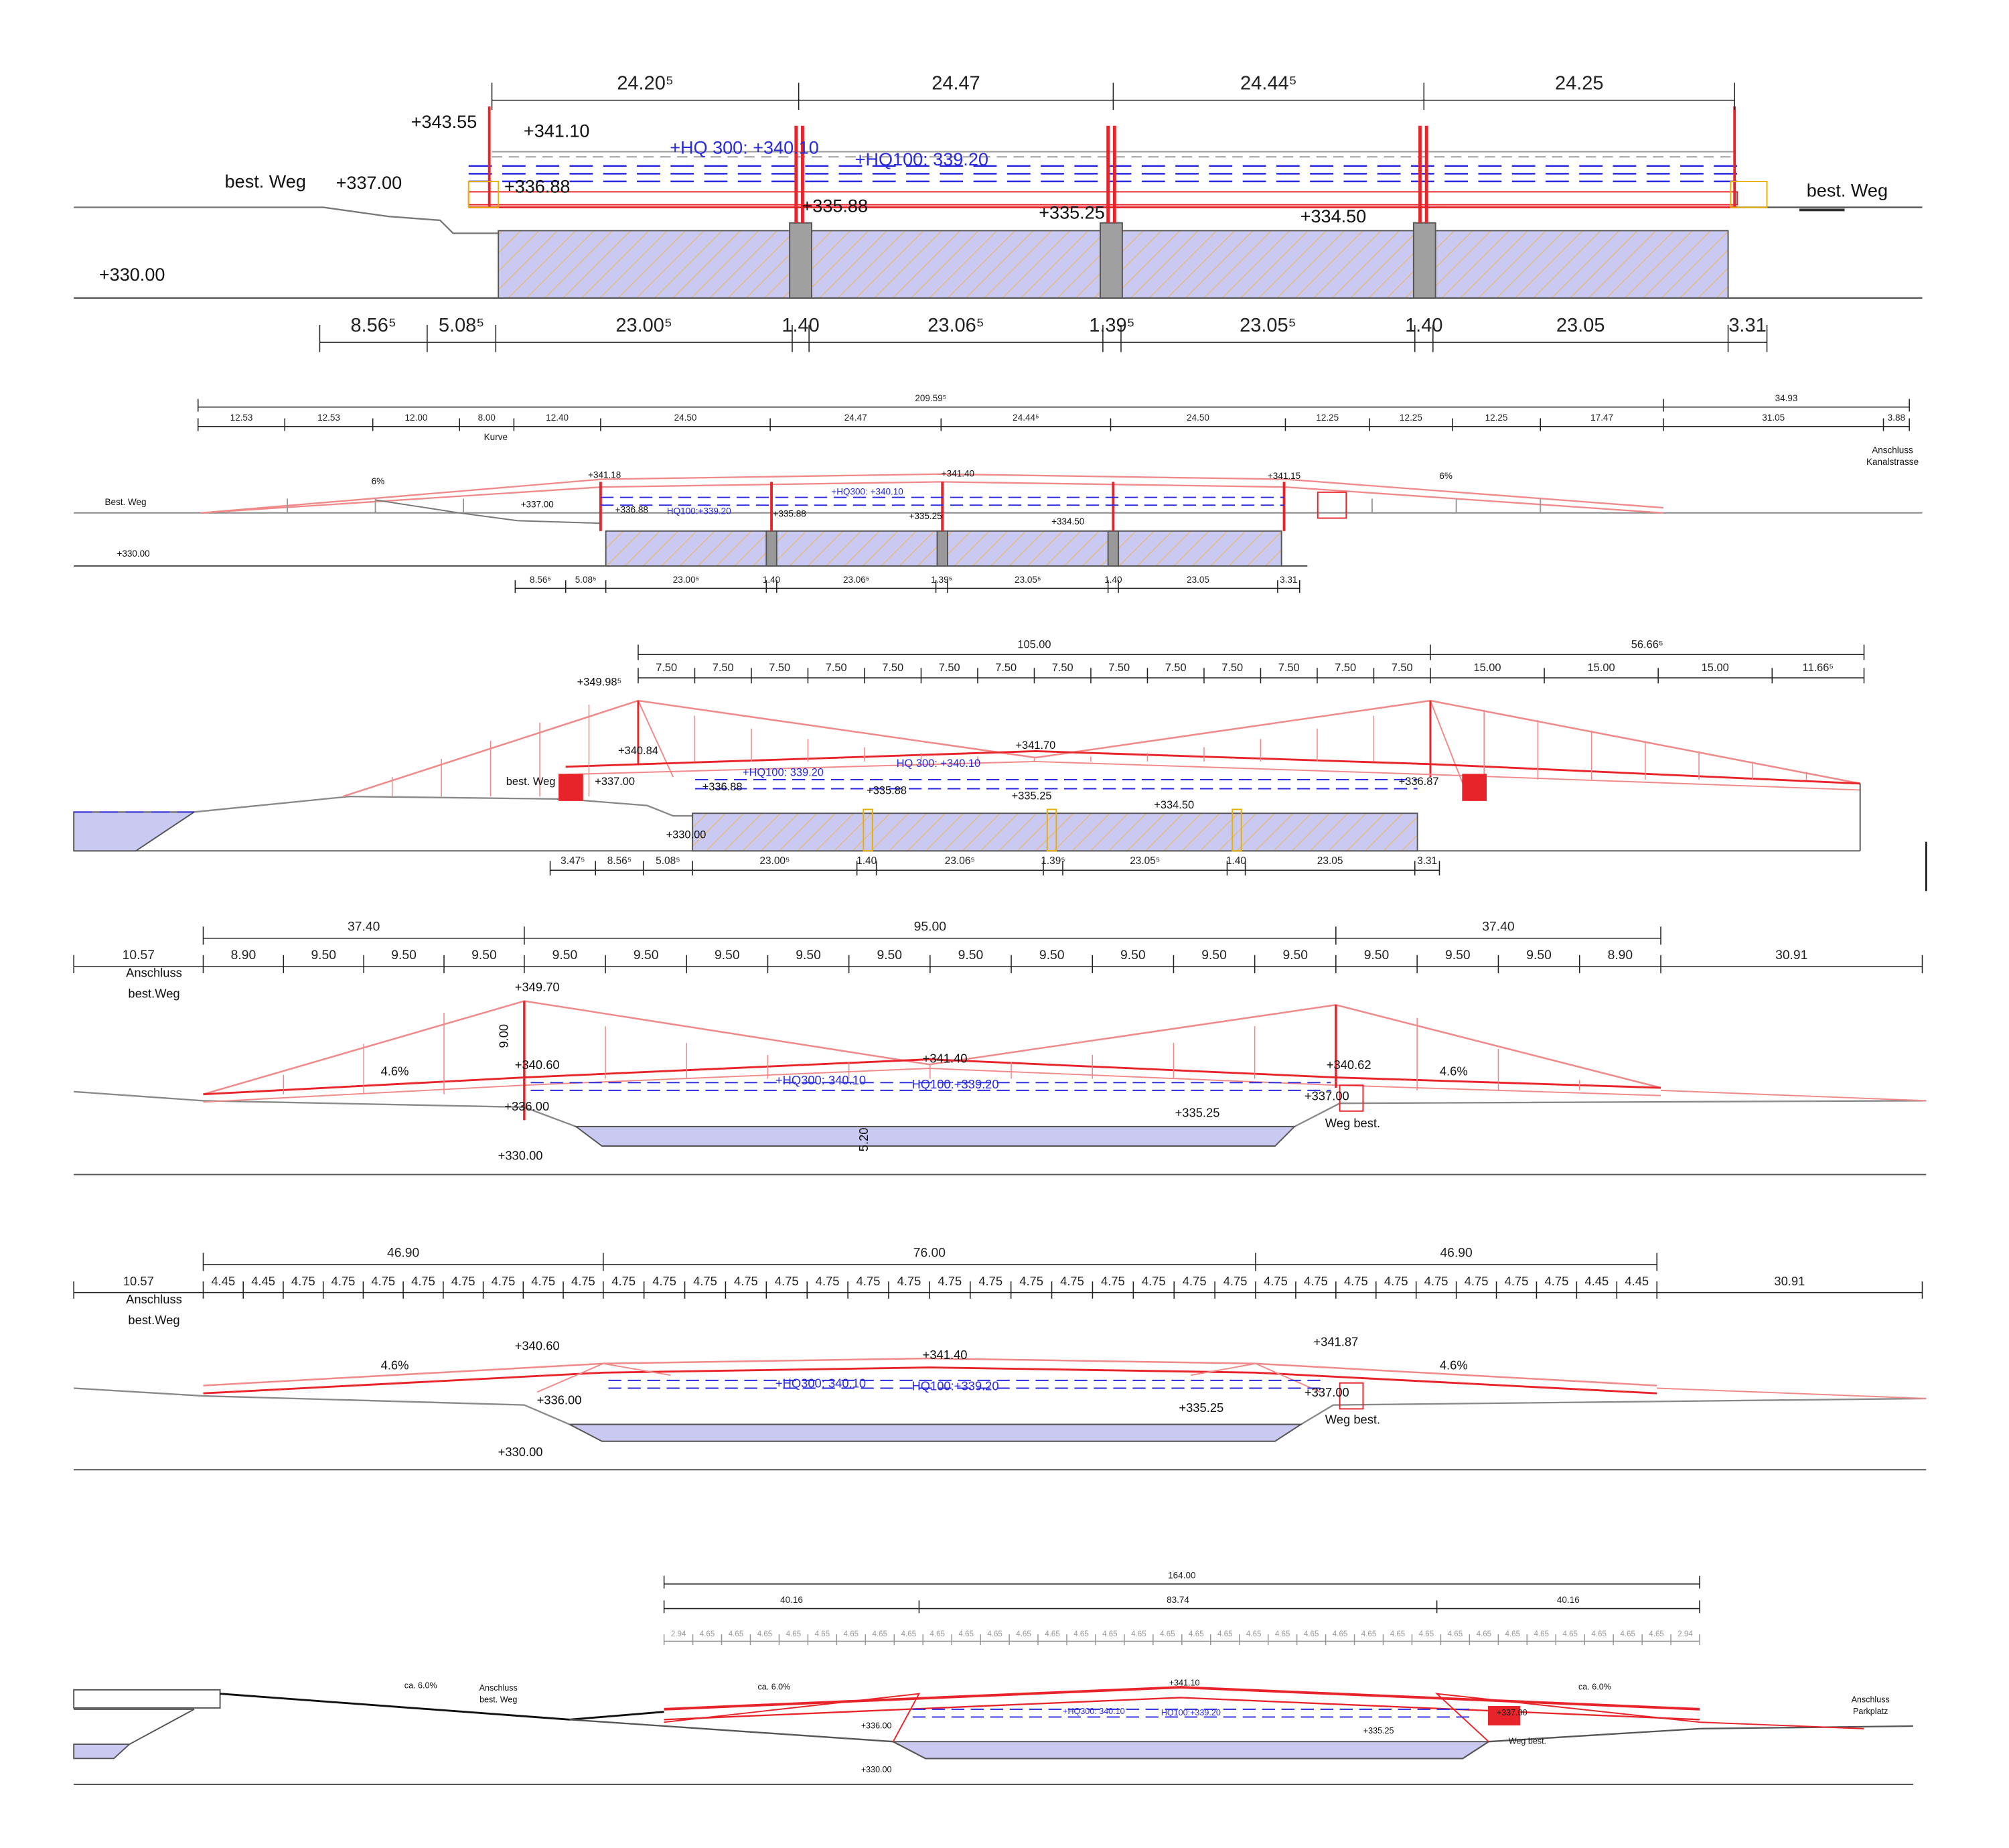 The image size is (2009, 1848). I want to click on dimension-label: 30.91, so click(1789, 1281).